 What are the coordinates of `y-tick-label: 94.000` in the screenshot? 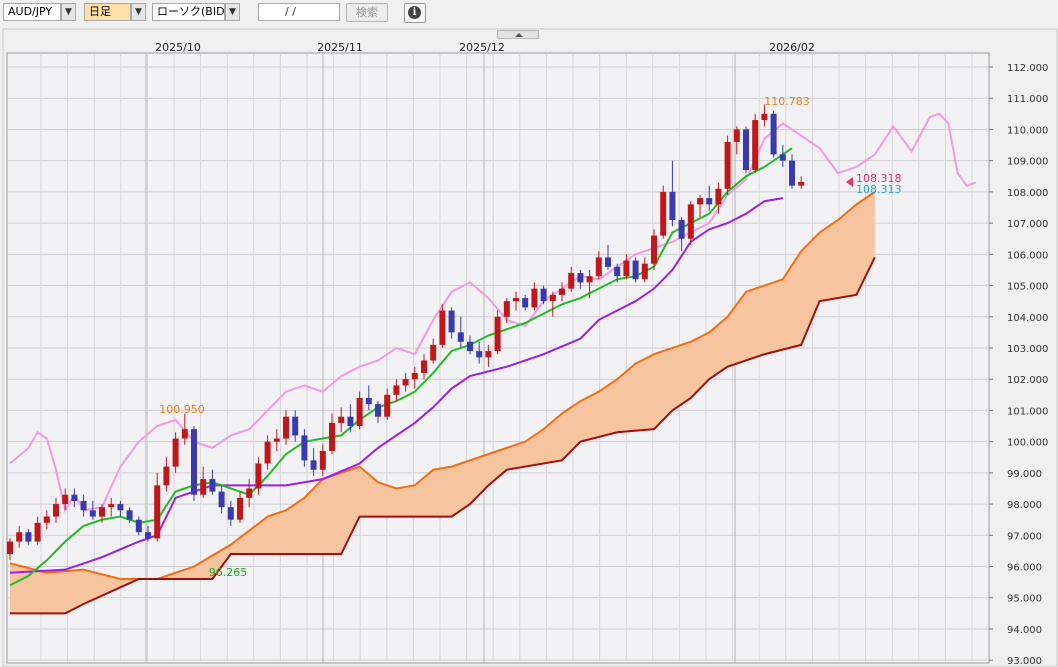 It's located at (1024, 630).